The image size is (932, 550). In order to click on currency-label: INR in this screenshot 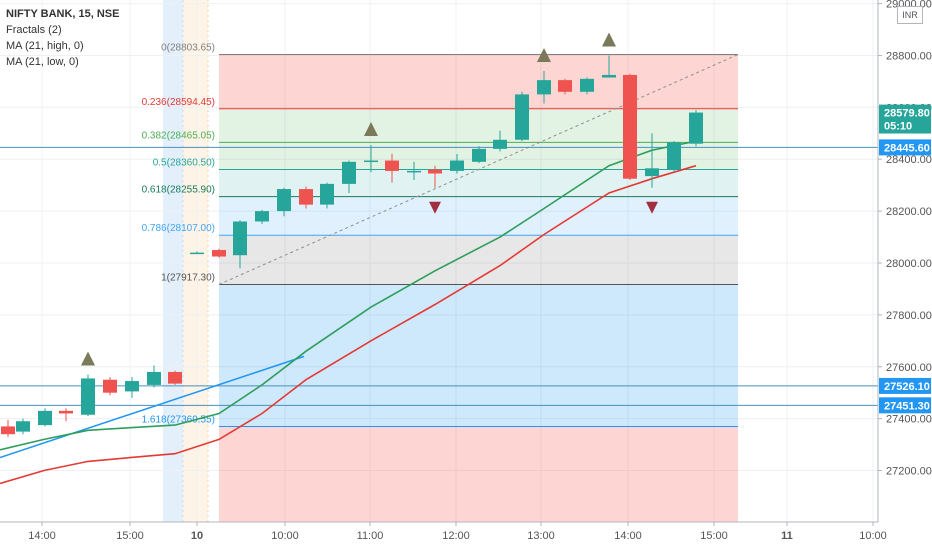, I will do `click(910, 15)`.